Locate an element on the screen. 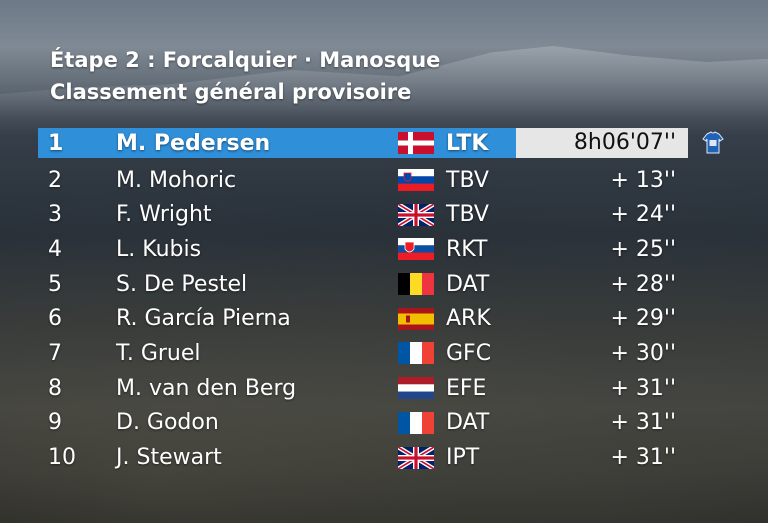 The height and width of the screenshot is (523, 768). stage-title: Étape 2 : Forcalquier · Manosque is located at coordinates (245, 60).